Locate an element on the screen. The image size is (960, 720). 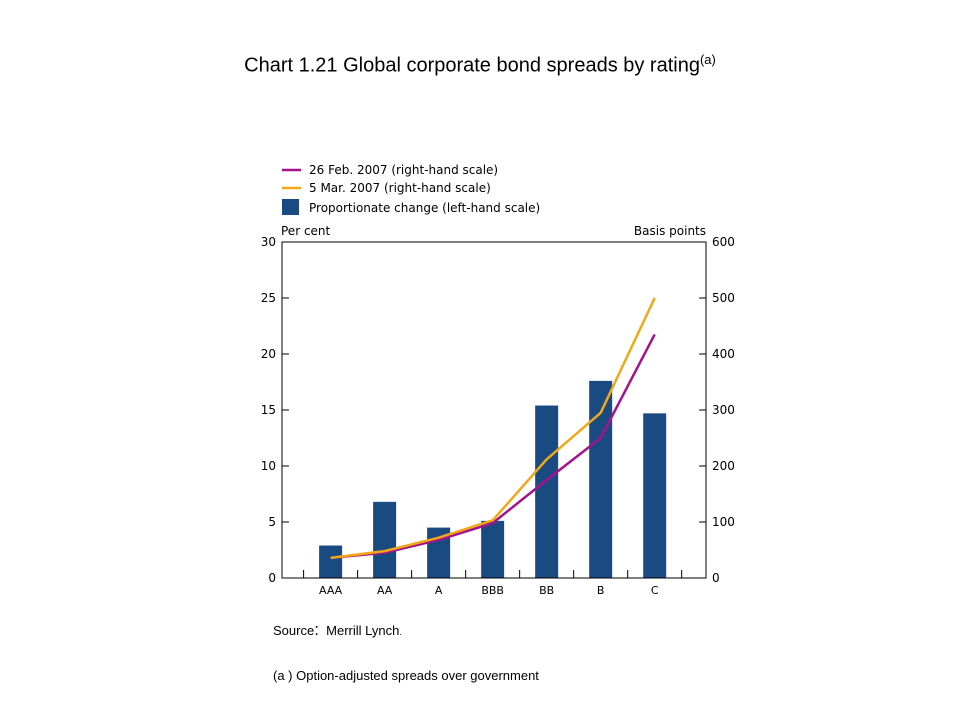
x-tick-label: BBB is located at coordinates (492, 590).